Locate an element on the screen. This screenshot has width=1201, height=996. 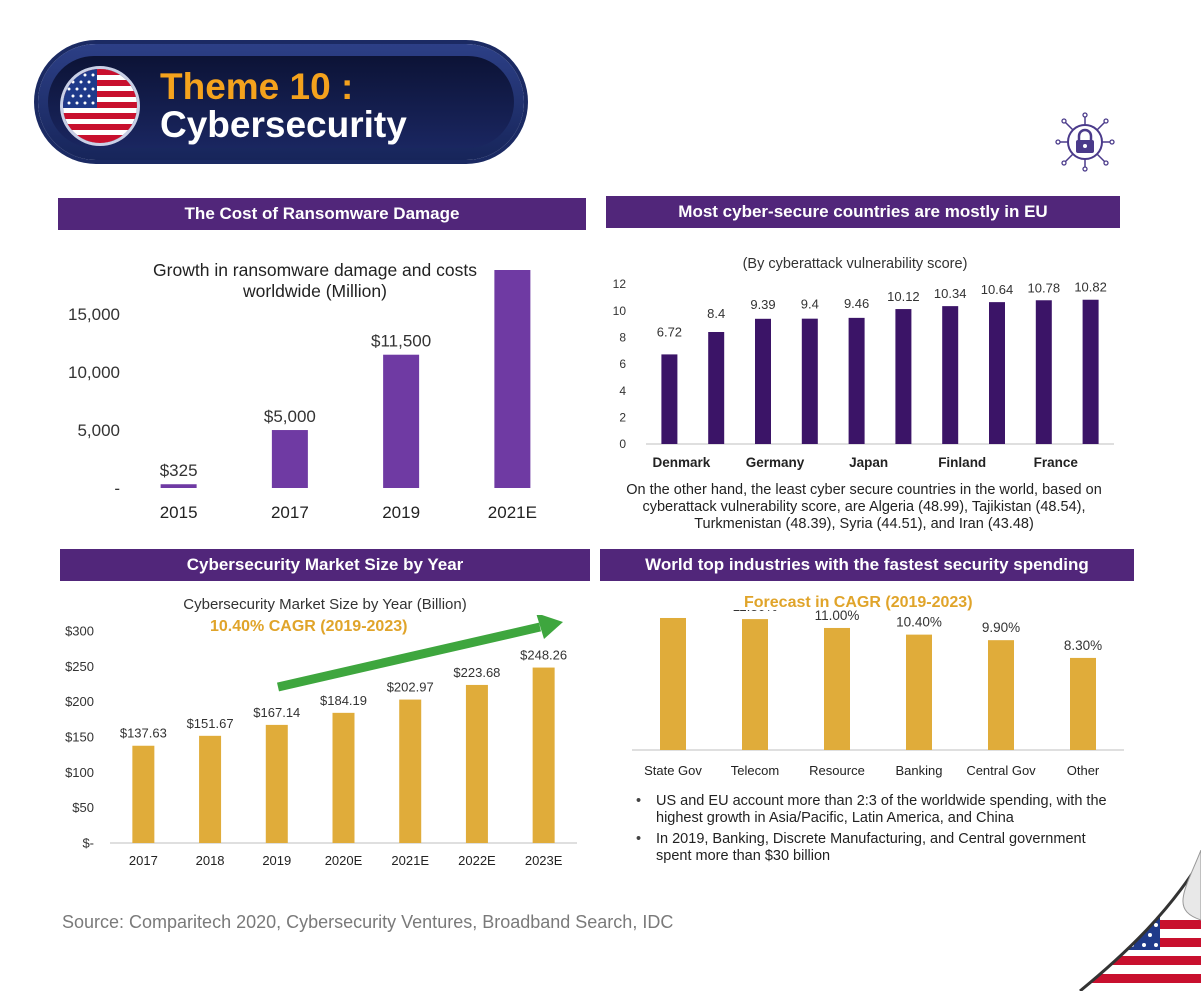
x-tick-label: Finland is located at coordinates (962, 462).